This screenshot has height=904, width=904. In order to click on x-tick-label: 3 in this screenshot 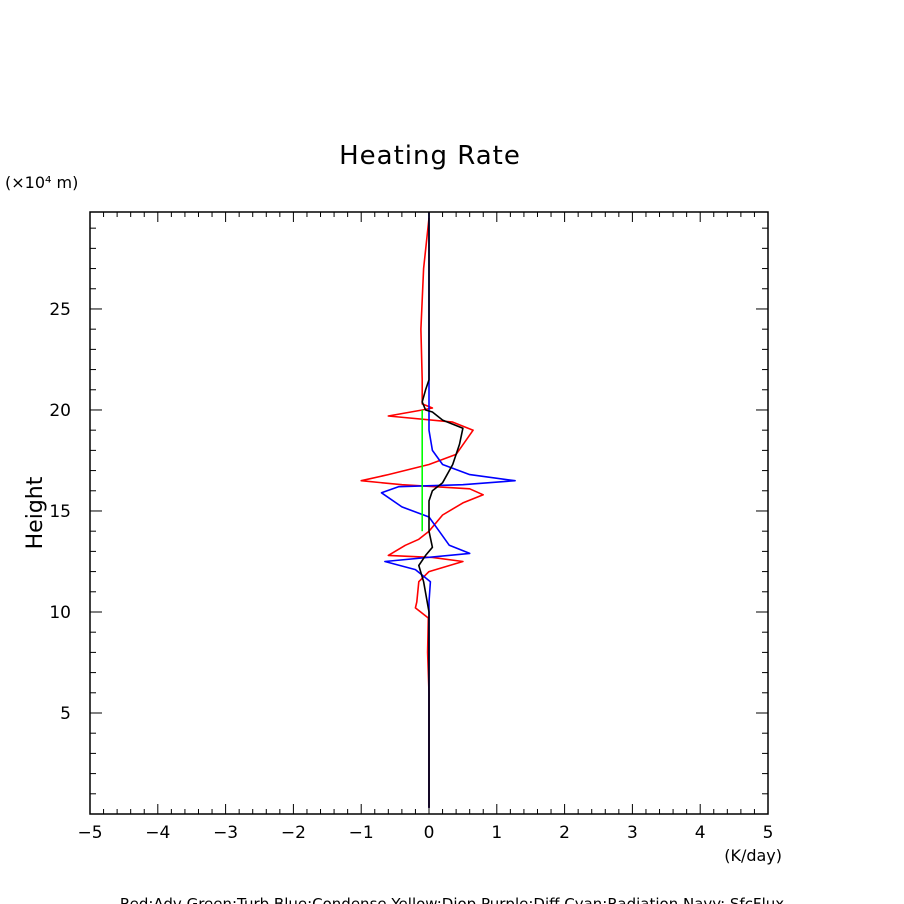, I will do `click(632, 833)`.